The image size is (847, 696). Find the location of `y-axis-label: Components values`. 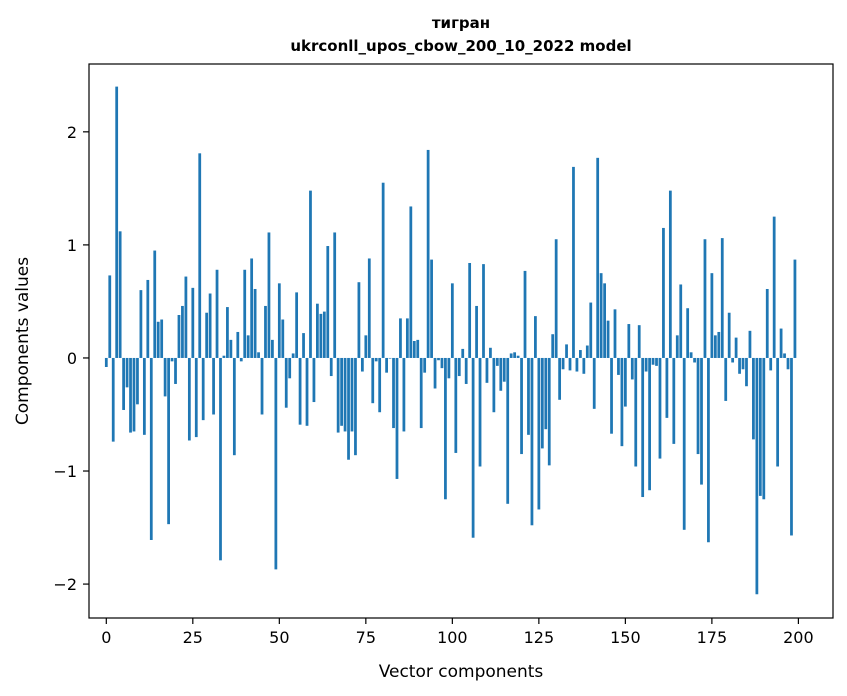

y-axis-label: Components values is located at coordinates (23, 341).